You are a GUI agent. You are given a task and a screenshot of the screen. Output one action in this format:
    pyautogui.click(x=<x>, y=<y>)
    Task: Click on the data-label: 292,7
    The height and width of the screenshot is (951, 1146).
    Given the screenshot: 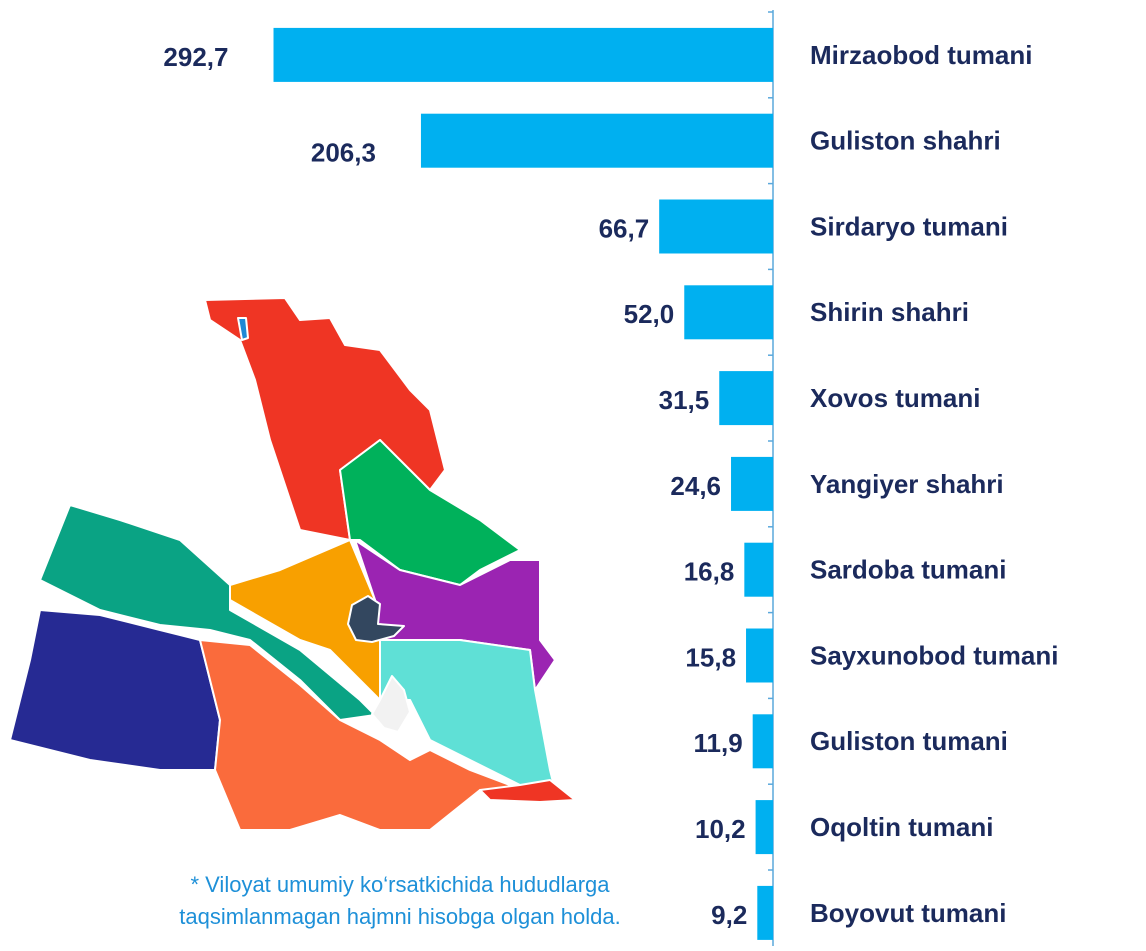 What is the action you would take?
    pyautogui.click(x=195, y=57)
    